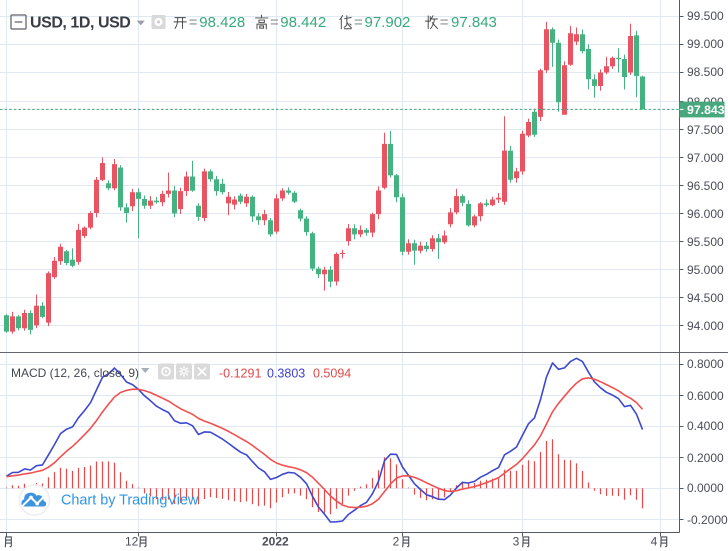 The height and width of the screenshot is (551, 728). Describe the element at coordinates (705, 488) in the screenshot. I see `svg-text: 0.0000` at that location.